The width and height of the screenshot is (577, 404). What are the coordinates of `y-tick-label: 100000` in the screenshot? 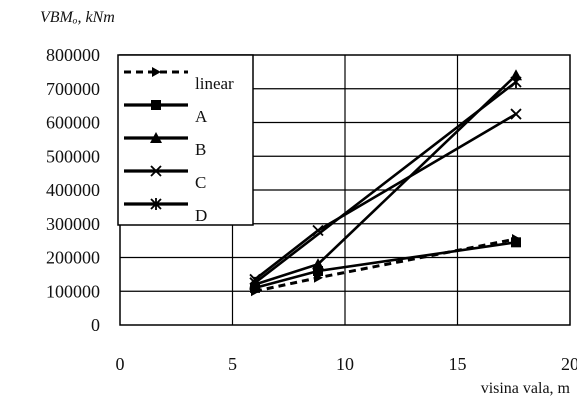 It's located at (73, 291).